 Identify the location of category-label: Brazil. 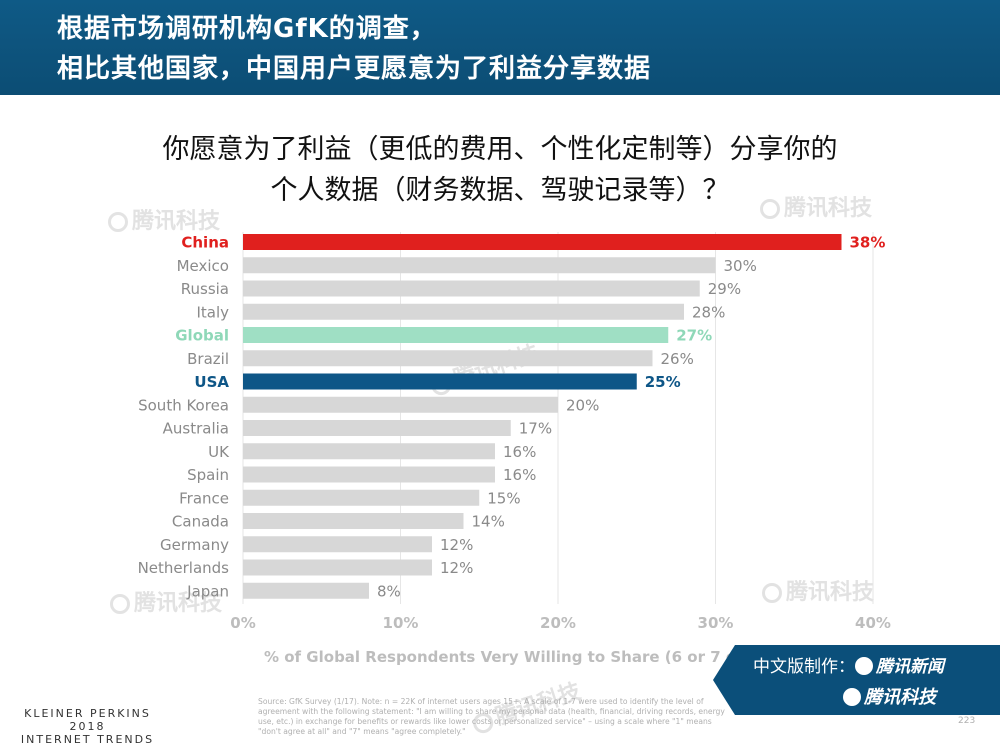
(208, 359).